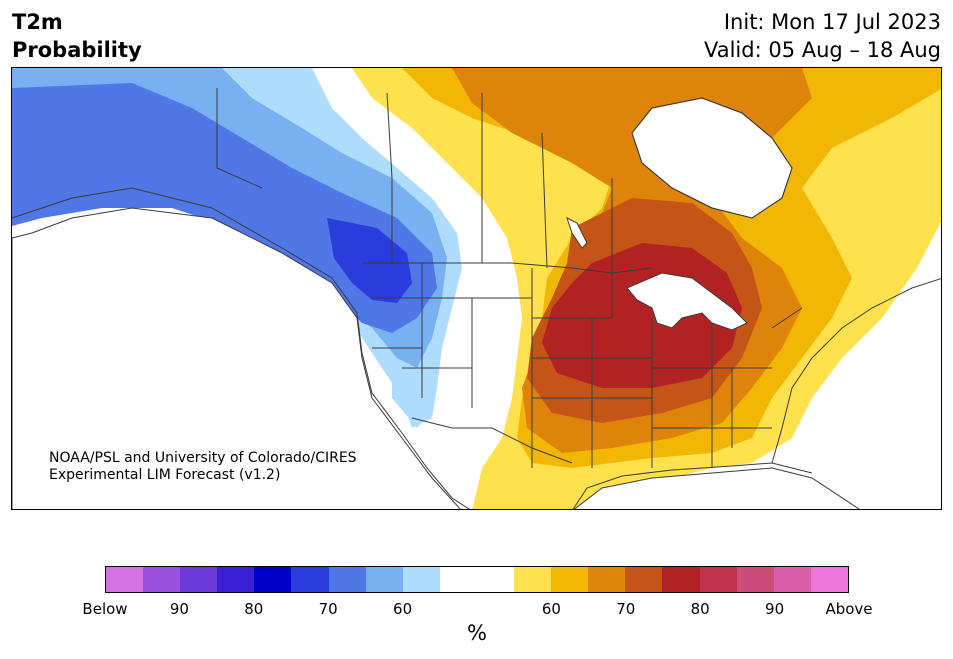  What do you see at coordinates (716, 488) in the screenshot?
I see `gulf-of-mexico` at bounding box center [716, 488].